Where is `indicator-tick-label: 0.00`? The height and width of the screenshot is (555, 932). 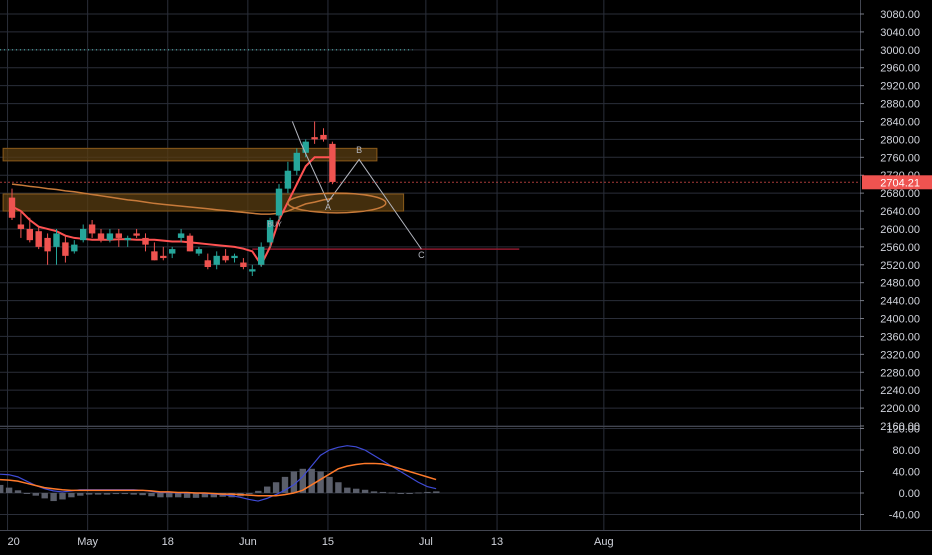
indicator-tick-label: 0.00 is located at coordinates (909, 494).